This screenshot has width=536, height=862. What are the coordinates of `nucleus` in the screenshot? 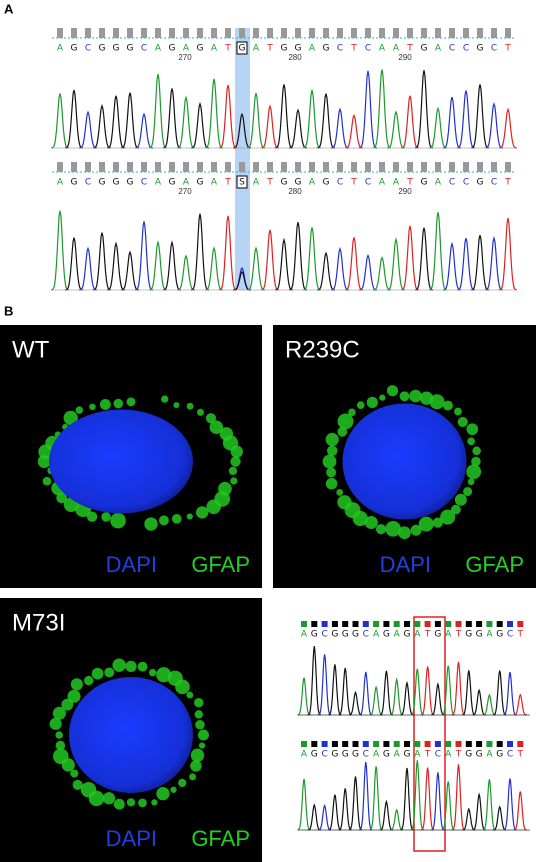 It's located at (131, 735).